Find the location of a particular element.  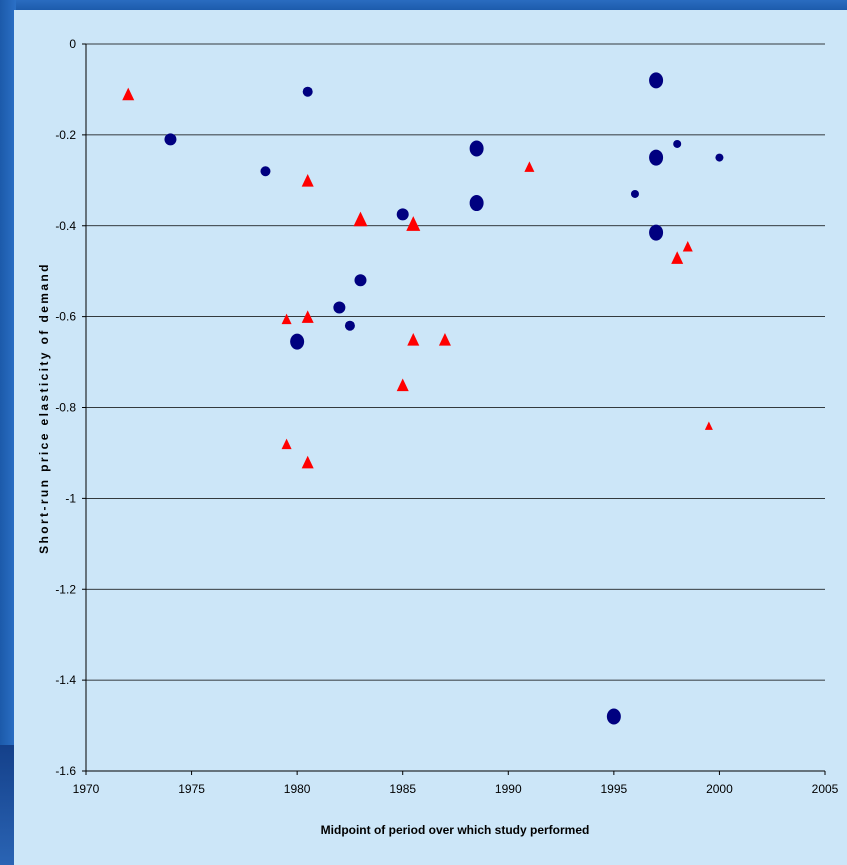

x-tick-label: 1985 is located at coordinates (402, 789).